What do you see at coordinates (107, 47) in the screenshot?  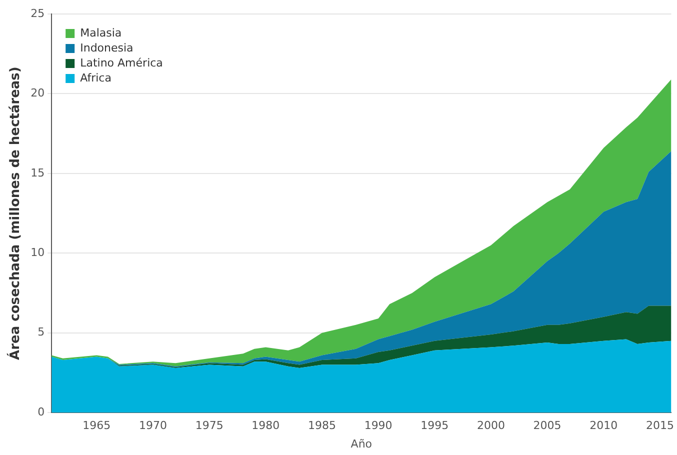 I see `legend-label: Indonesia` at bounding box center [107, 47].